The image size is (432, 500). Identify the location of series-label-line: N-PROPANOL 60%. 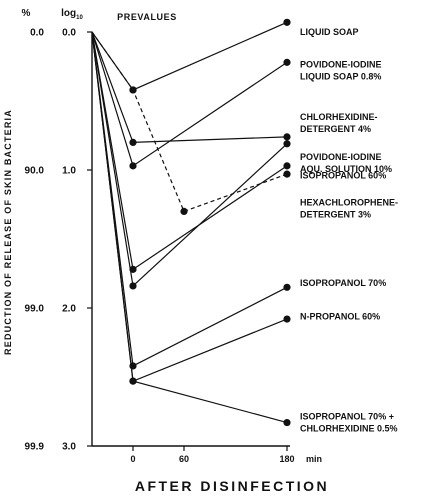
(340, 316).